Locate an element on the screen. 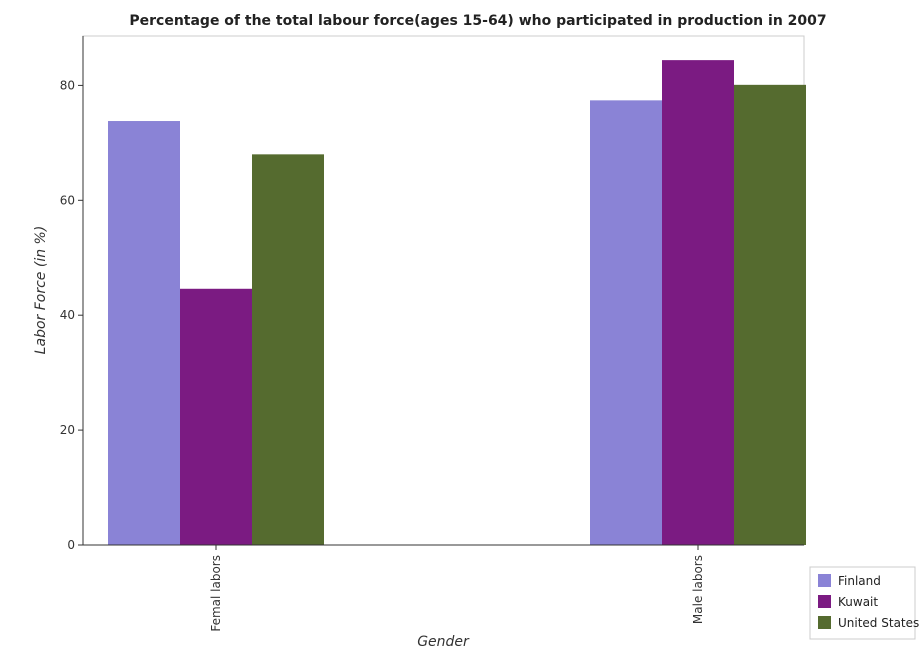 The width and height of the screenshot is (921, 650). legend-label-finland: Finland is located at coordinates (859, 581).